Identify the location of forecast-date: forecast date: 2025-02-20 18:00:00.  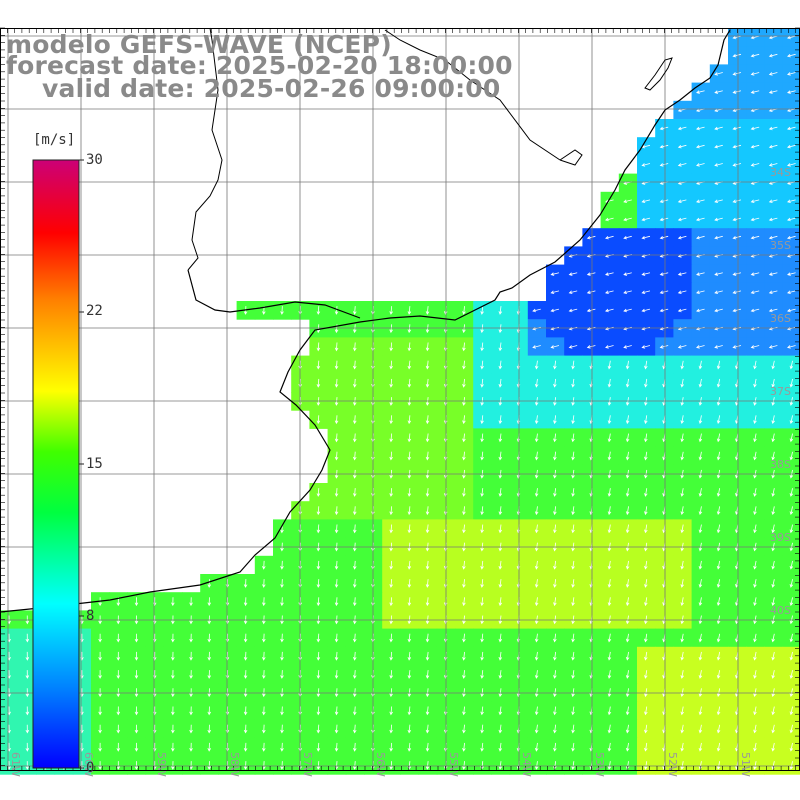
(259, 65).